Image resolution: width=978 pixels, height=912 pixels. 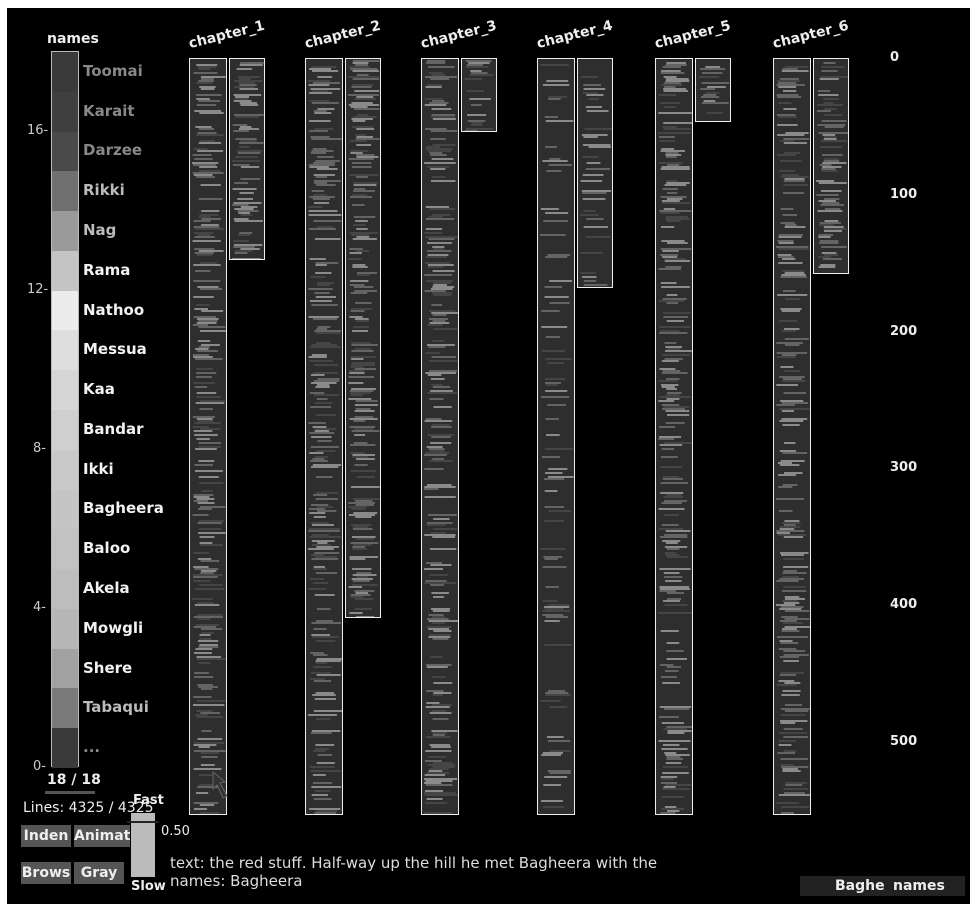 What do you see at coordinates (104, 190) in the screenshot?
I see `legend-label: Rikki` at bounding box center [104, 190].